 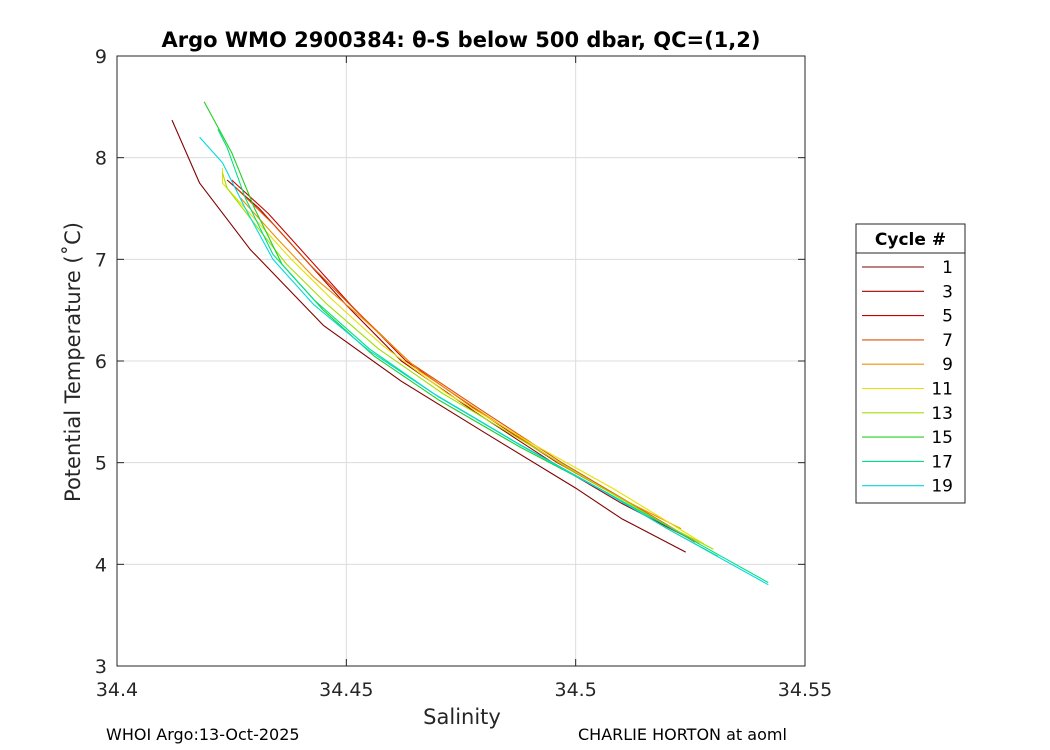 I want to click on legend-item-label: 5, so click(x=947, y=317).